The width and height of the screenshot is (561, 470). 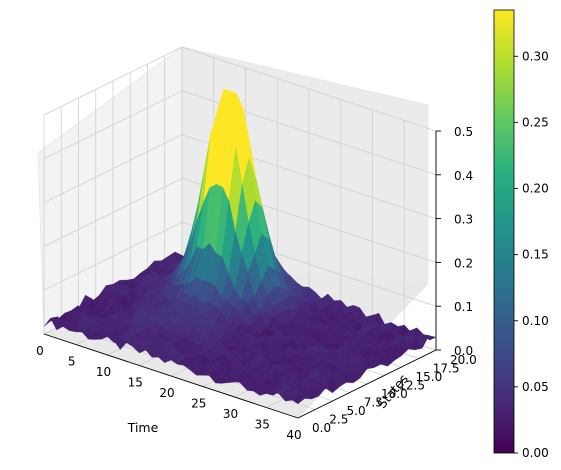 I want to click on colorbar-tick-label: 0.20, so click(x=535, y=189).